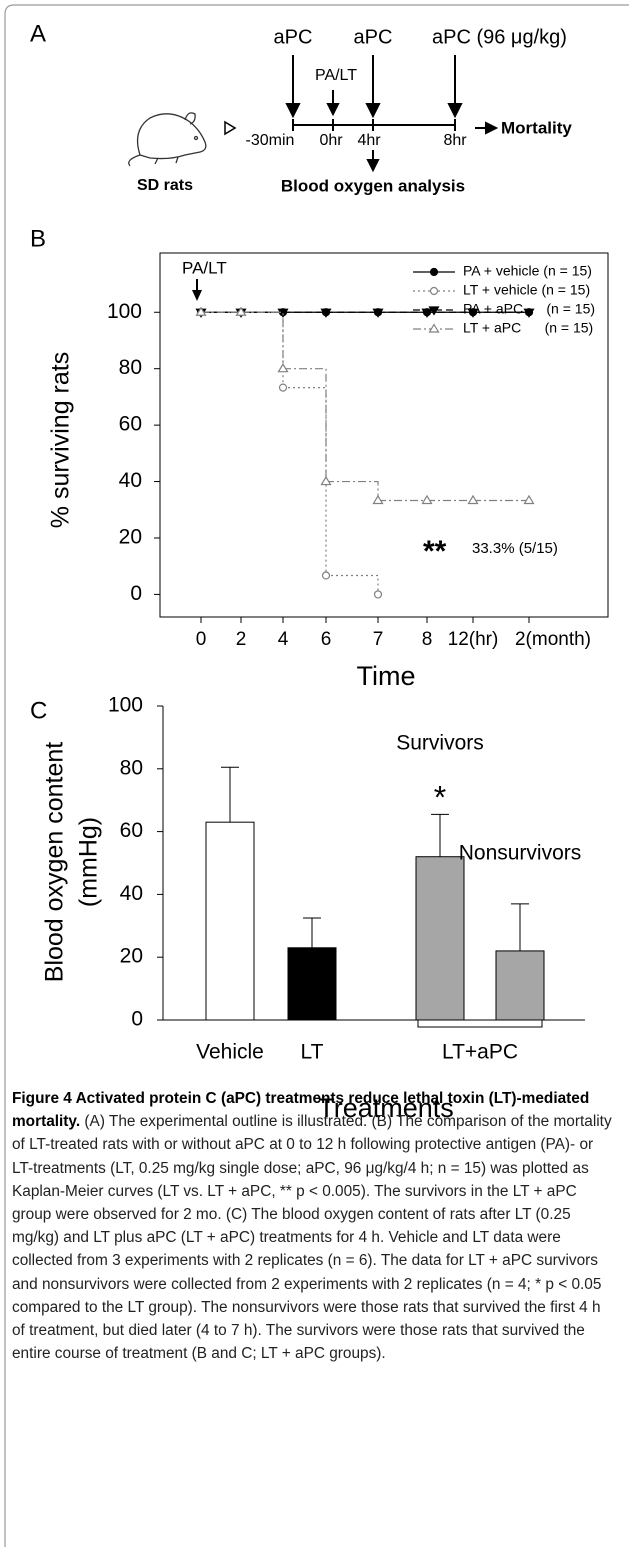 The width and height of the screenshot is (629, 1547). I want to click on annotation-arrow, so click(197, 295).